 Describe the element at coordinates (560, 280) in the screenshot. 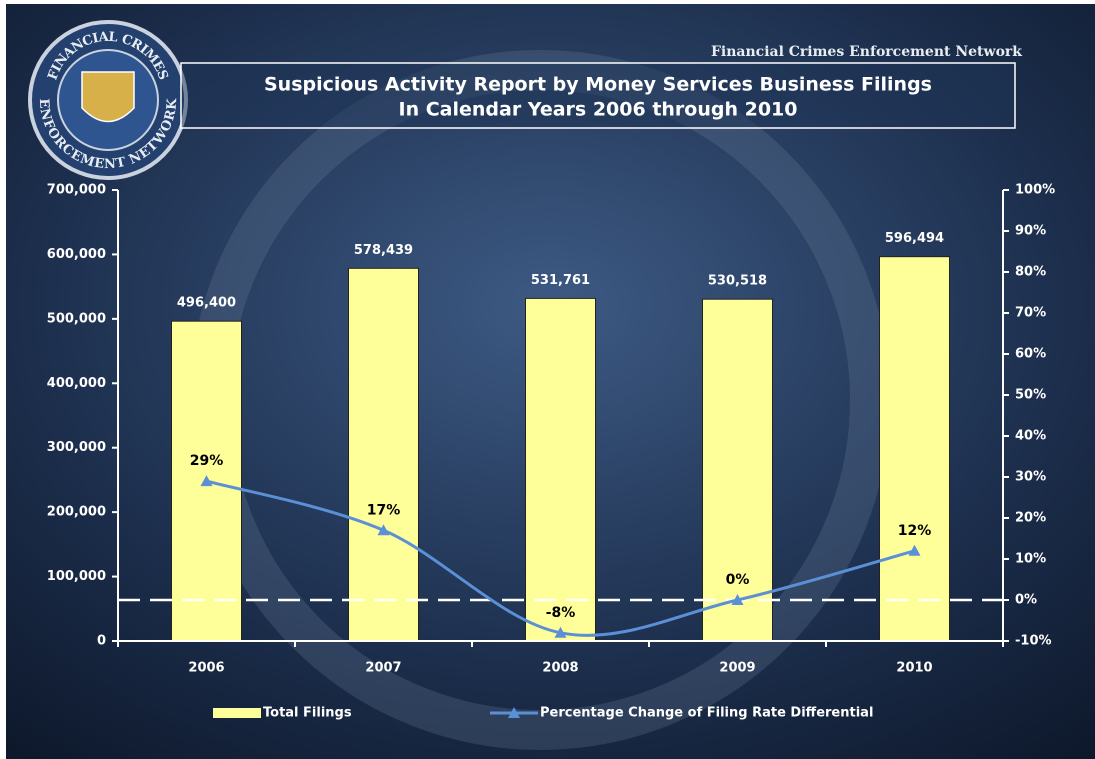

I see `data-label: 531,761` at that location.